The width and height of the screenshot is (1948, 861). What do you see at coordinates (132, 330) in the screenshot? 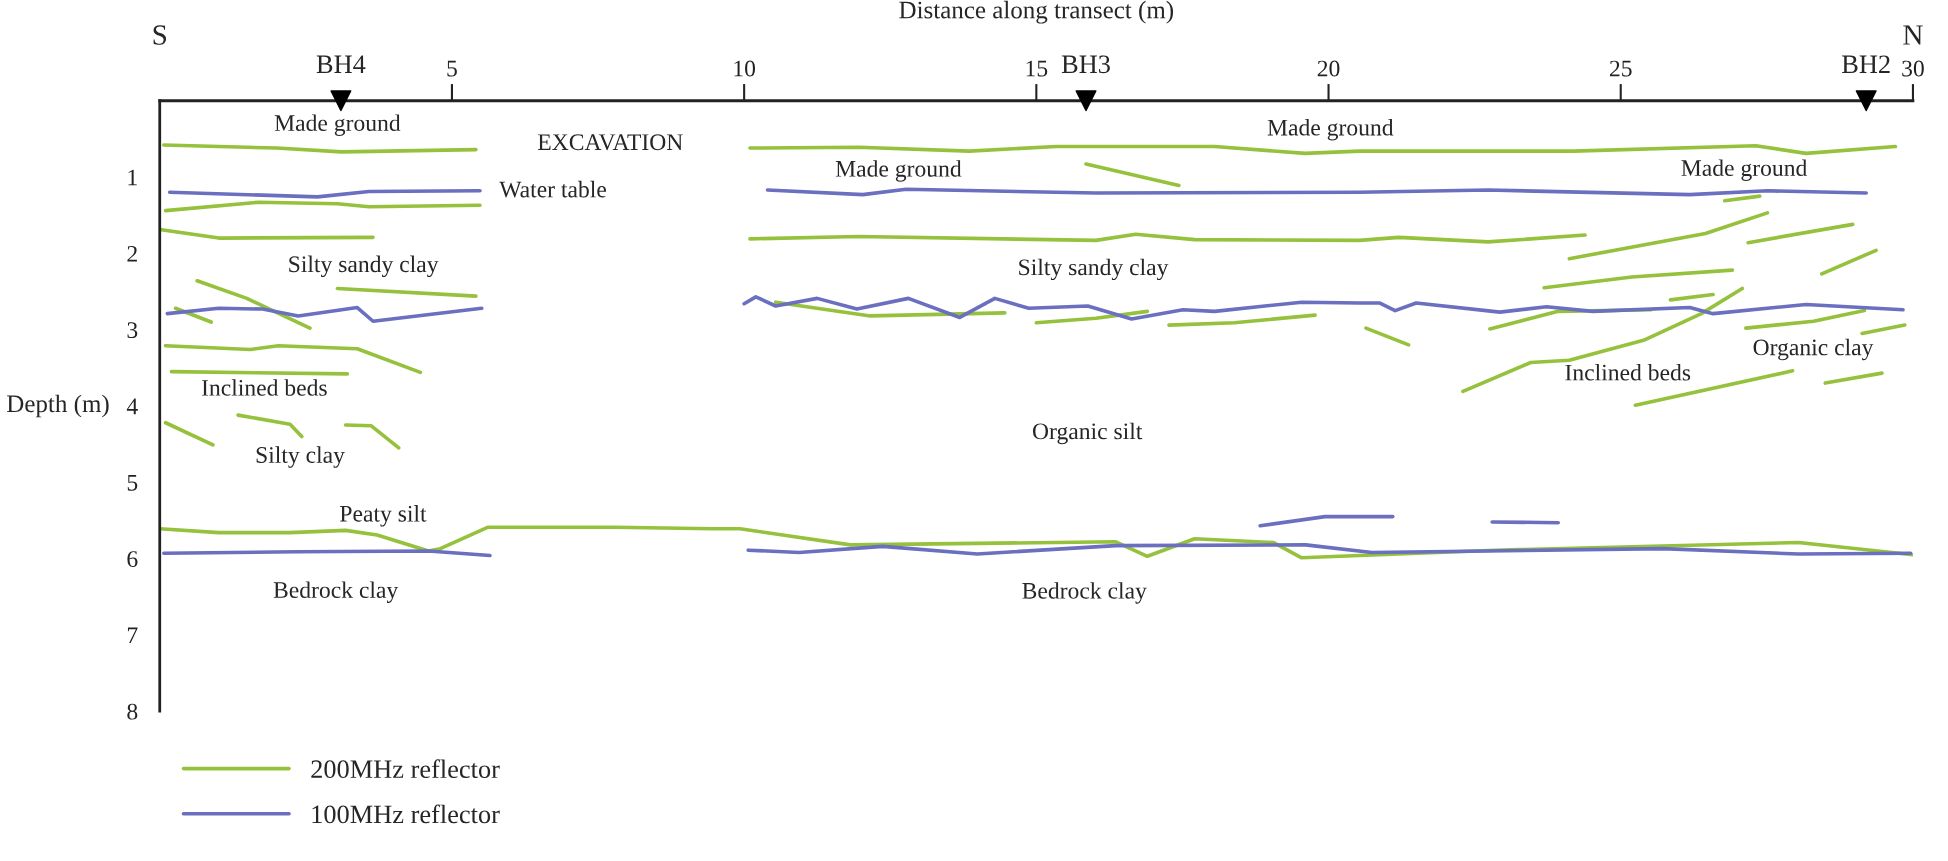
I see `y-tick-label: 3` at bounding box center [132, 330].